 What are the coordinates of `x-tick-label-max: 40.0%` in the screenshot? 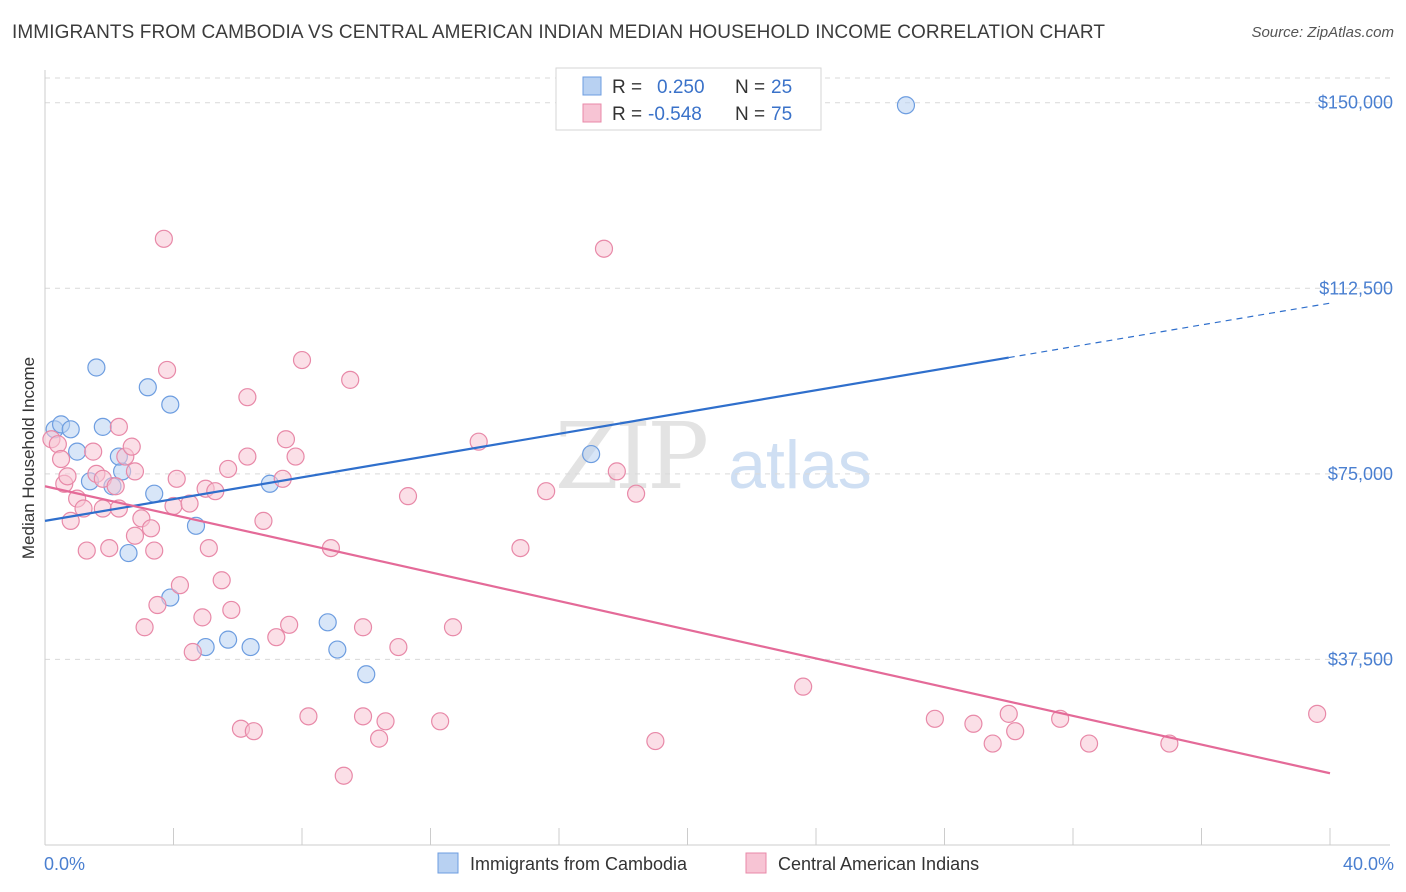 It's located at (1368, 864).